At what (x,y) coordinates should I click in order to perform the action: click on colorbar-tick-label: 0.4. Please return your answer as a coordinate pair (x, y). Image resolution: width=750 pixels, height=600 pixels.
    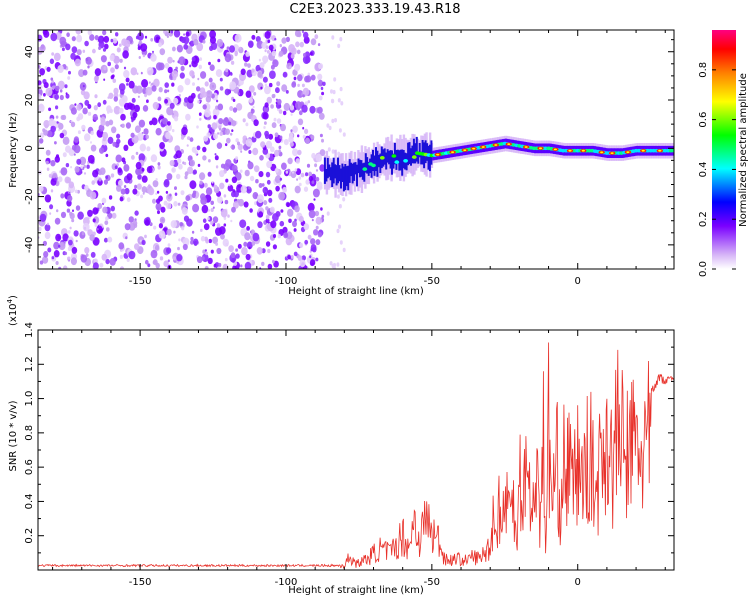
    Looking at the image, I should click on (703, 169).